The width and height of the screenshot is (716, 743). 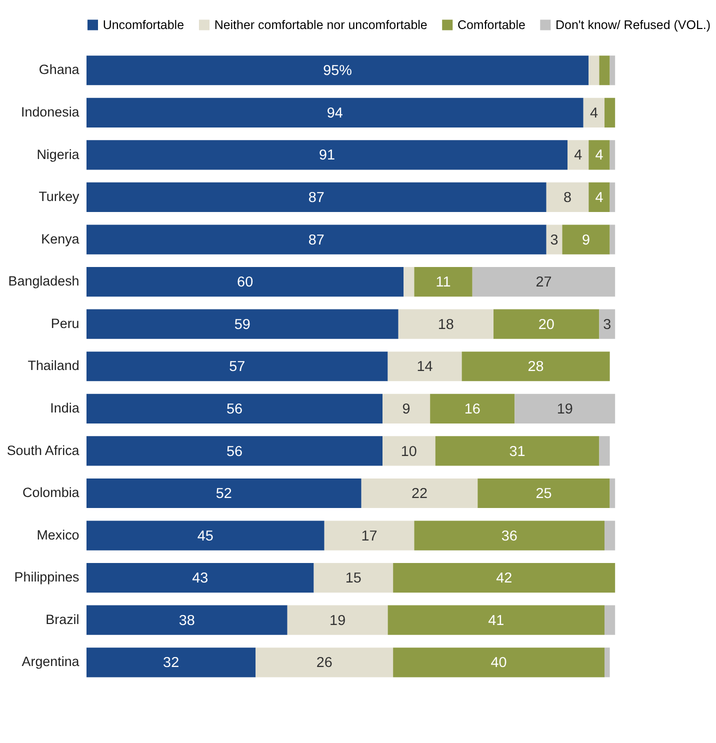 What do you see at coordinates (491, 25) in the screenshot?
I see `legend-label: Comfortable` at bounding box center [491, 25].